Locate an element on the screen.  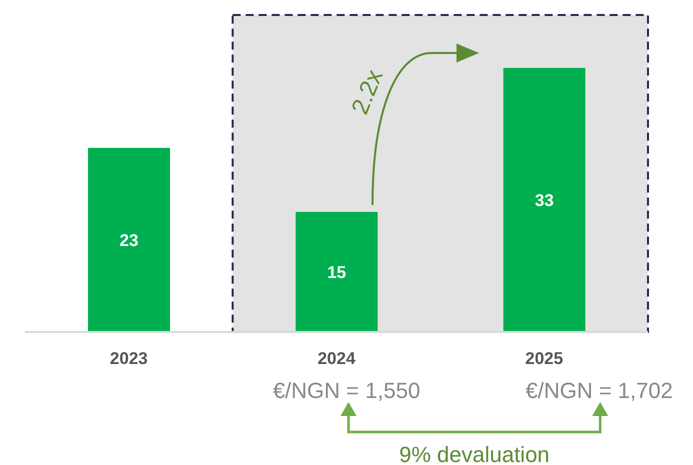
text: €/NGN = 1,702 is located at coordinates (599, 390).